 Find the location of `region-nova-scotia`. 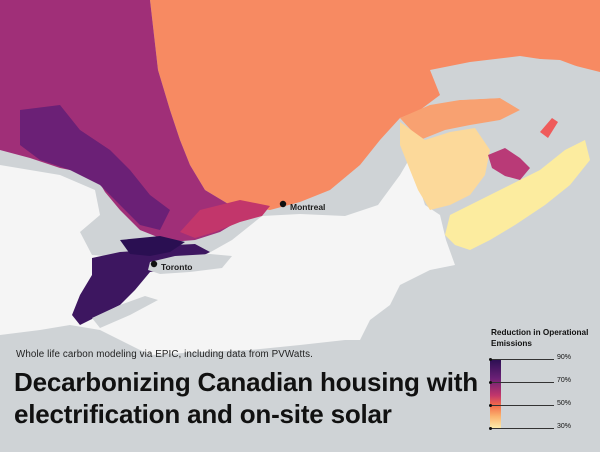

region-nova-scotia is located at coordinates (517, 195).